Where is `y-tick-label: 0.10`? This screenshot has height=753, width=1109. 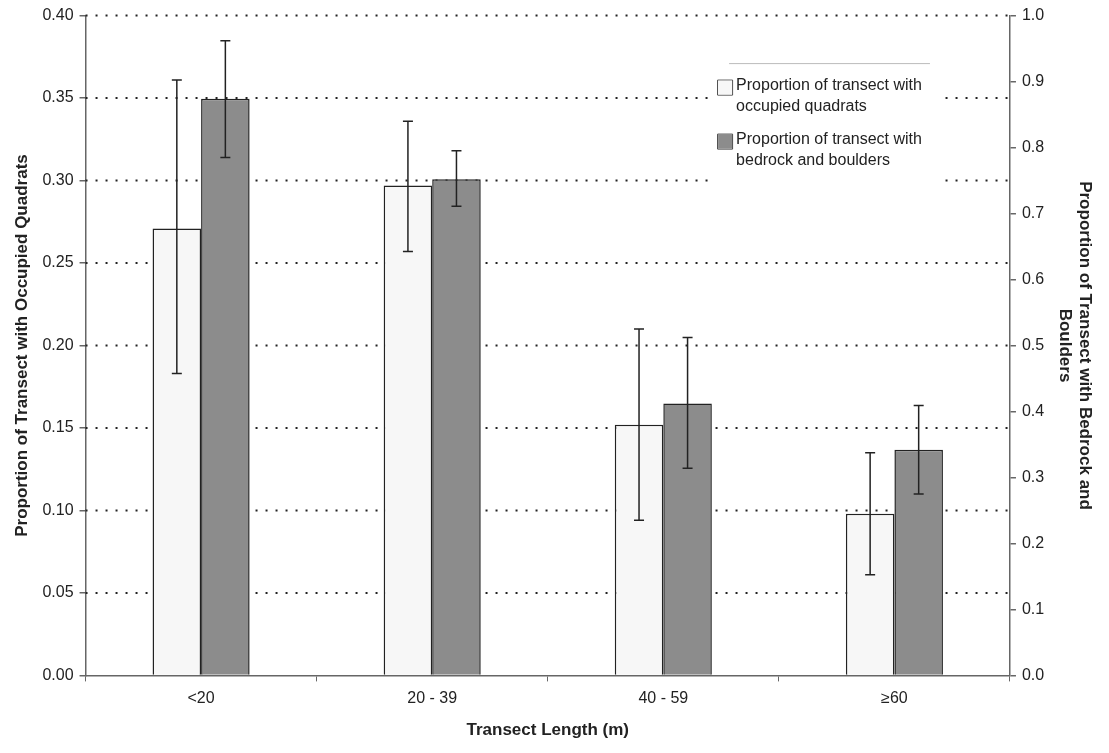 y-tick-label: 0.10 is located at coordinates (58, 509).